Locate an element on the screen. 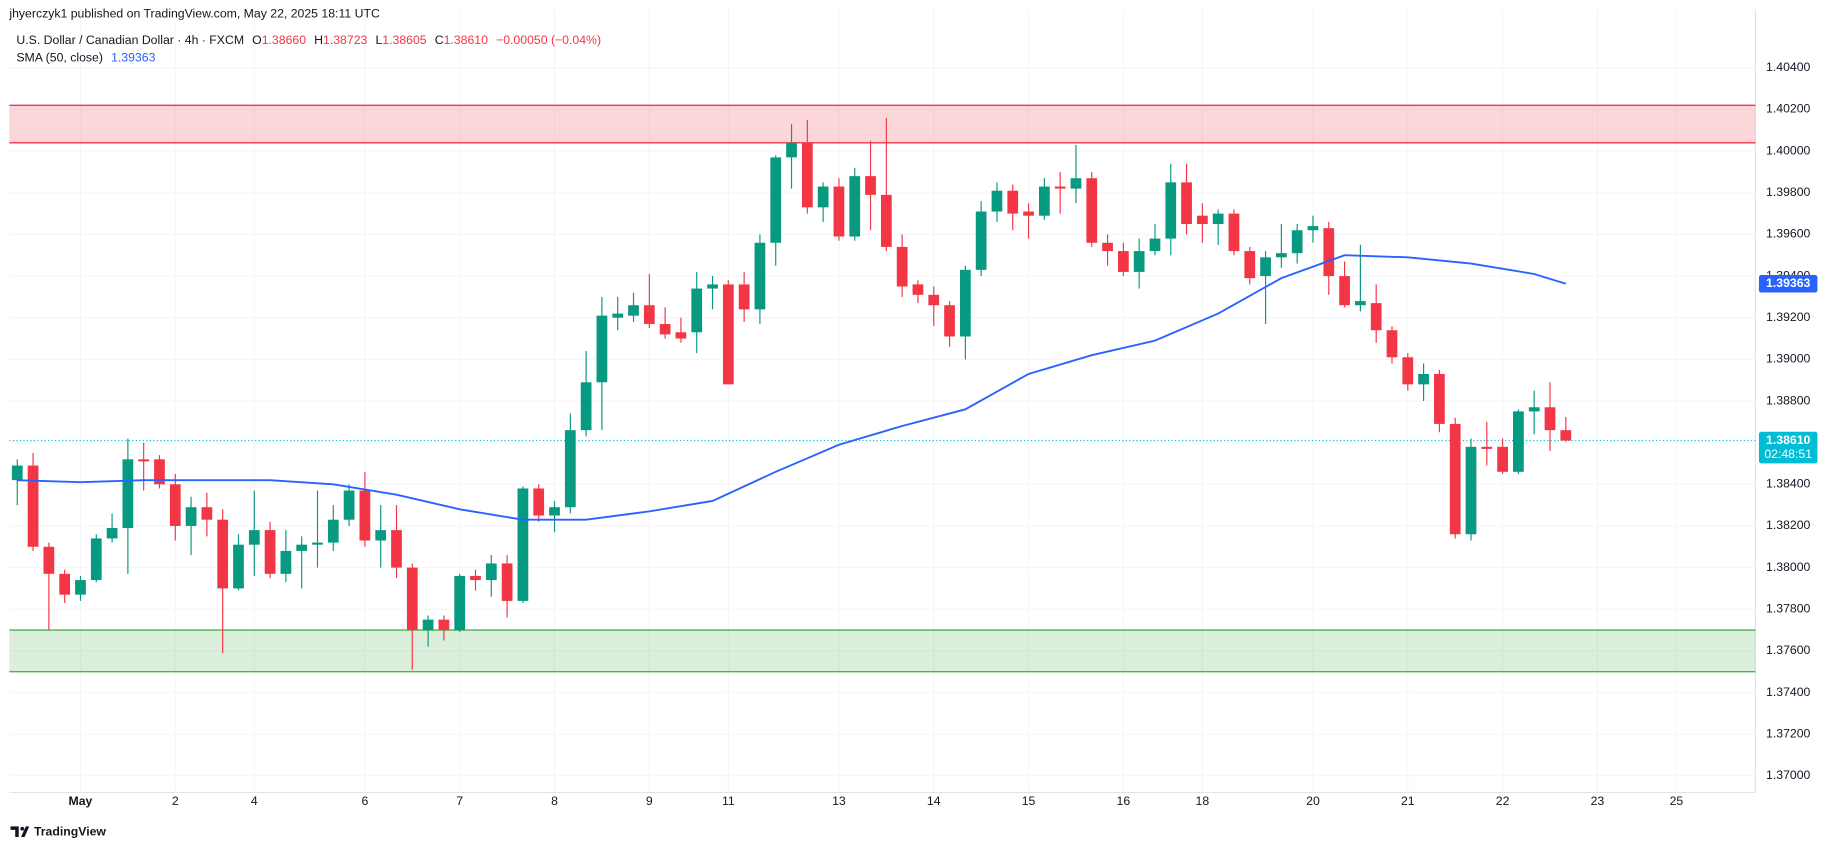 The height and width of the screenshot is (850, 1835). x-tick-label: 6 is located at coordinates (364, 801).